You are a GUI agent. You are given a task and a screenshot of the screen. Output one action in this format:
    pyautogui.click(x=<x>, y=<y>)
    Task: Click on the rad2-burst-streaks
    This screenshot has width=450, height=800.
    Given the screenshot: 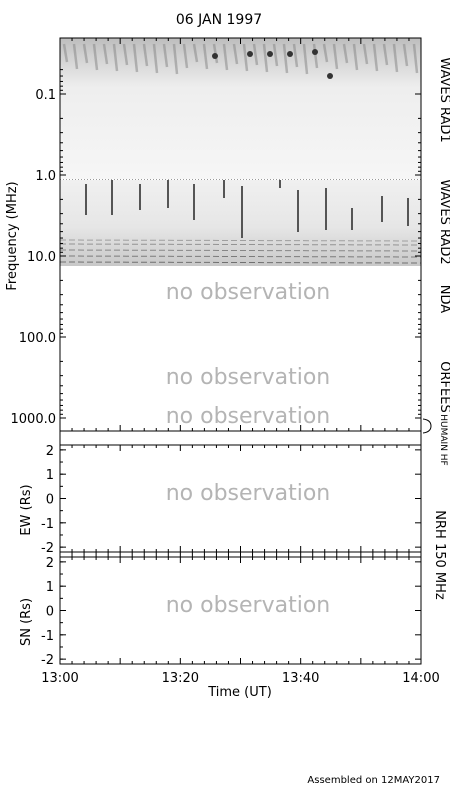 What is the action you would take?
    pyautogui.click(x=240, y=222)
    